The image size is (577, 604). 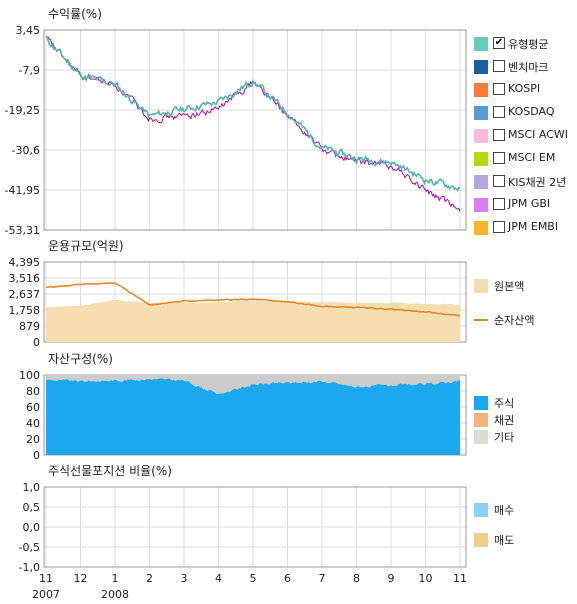 I want to click on x-month-label: 5, so click(x=253, y=578).